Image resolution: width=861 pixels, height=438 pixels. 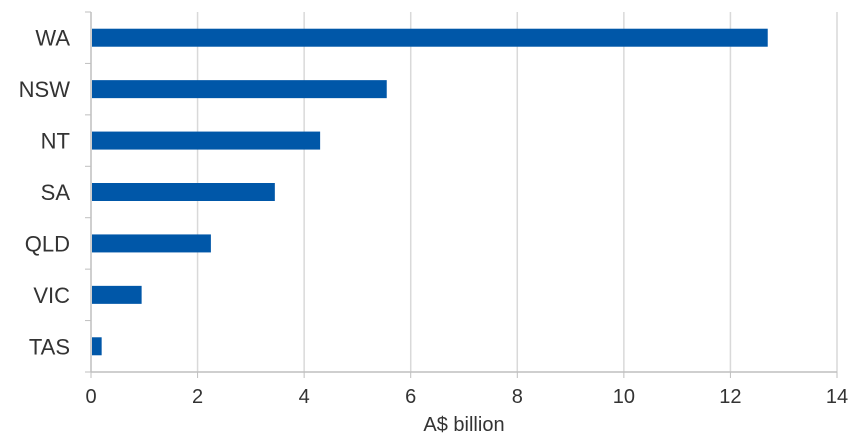 What do you see at coordinates (49, 346) in the screenshot?
I see `category-label-tas: TAS` at bounding box center [49, 346].